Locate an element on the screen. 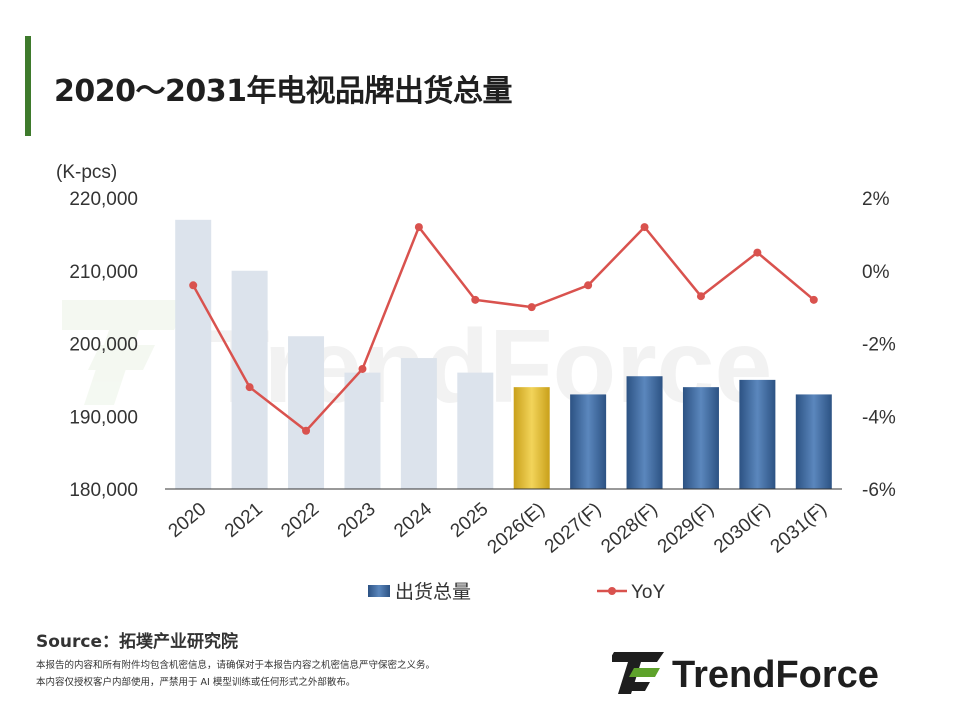  x-tick-label: 2028(F) is located at coordinates (629, 528).